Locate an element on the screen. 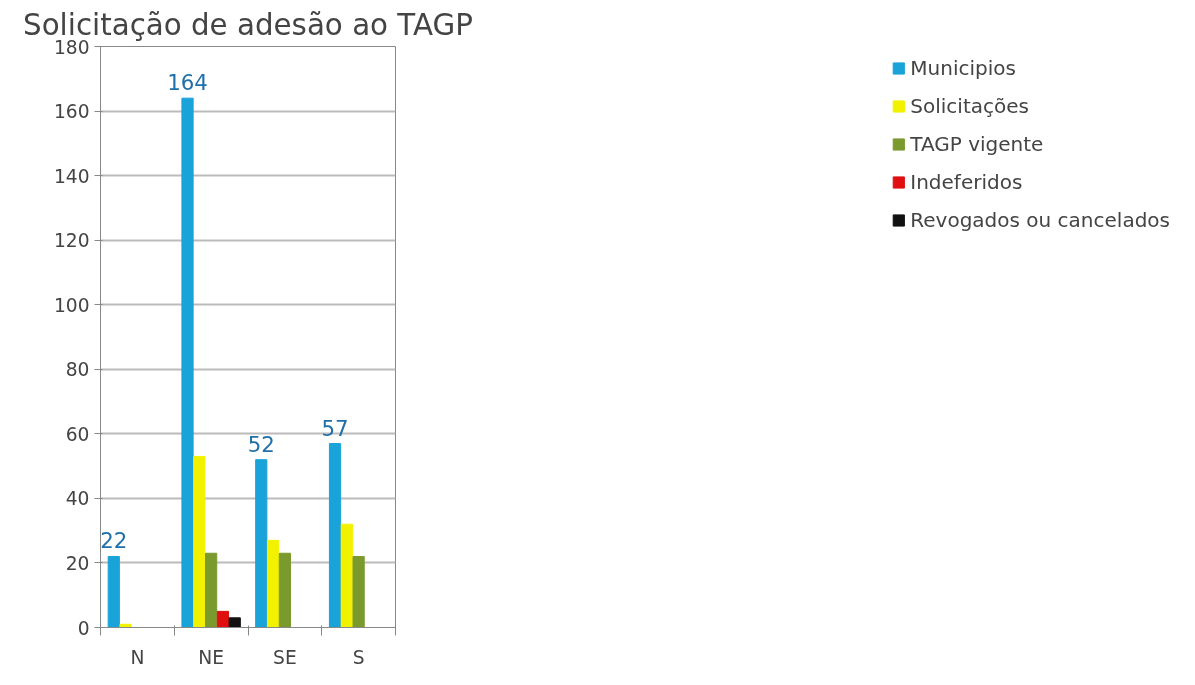  x-tick-label: S is located at coordinates (358, 657).